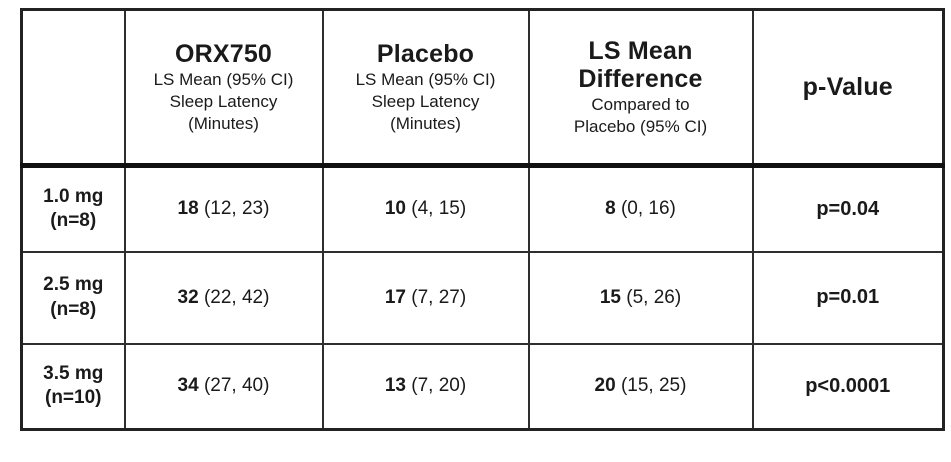 This screenshot has height=462, width=951. Describe the element at coordinates (188, 209) in the screenshot. I see `mean-value: 18` at that location.